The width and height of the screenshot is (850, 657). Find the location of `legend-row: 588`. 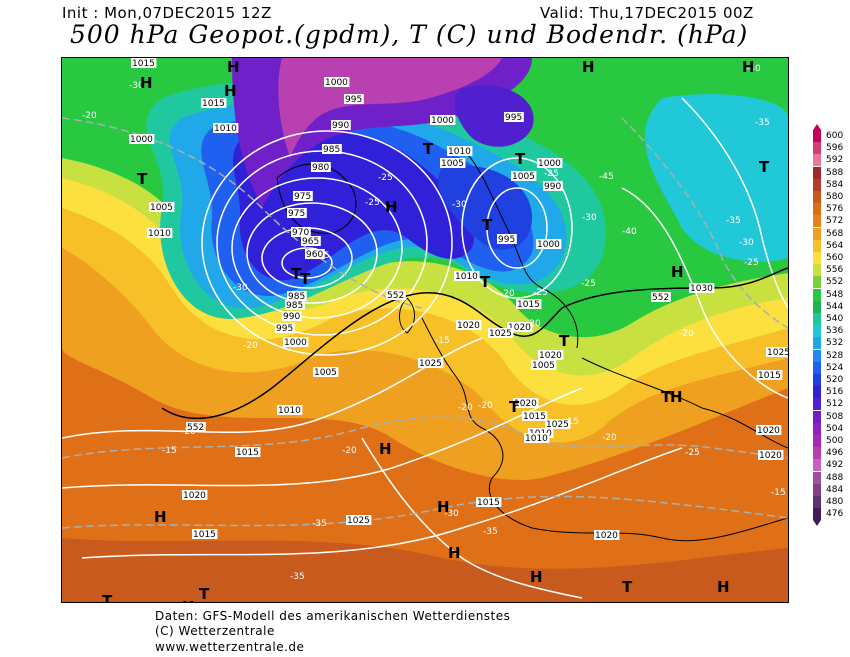

legend-row: 588 is located at coordinates (830, 172).